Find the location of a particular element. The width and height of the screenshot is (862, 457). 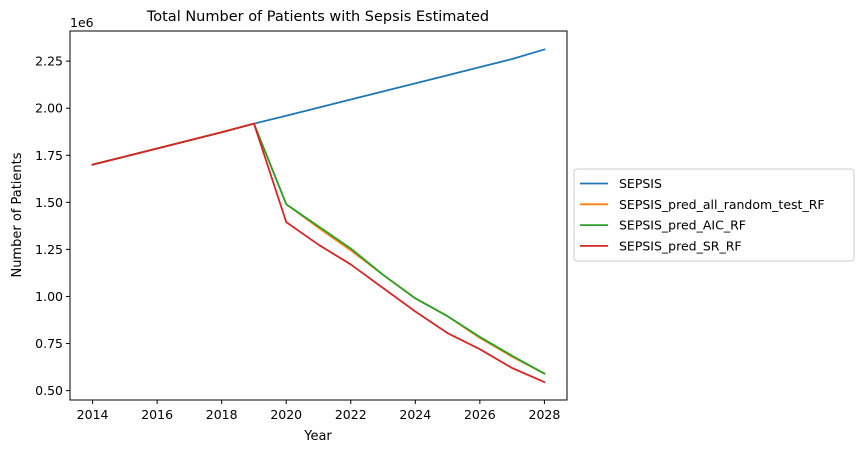

x-tick-label: 2022 is located at coordinates (351, 414).